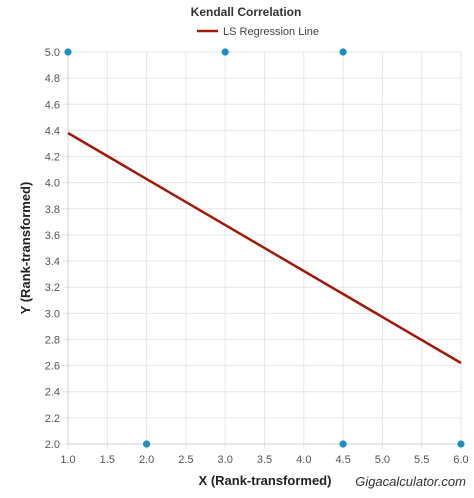 The height and width of the screenshot is (498, 474). I want to click on x-tick-label: 1.0, so click(67, 460).